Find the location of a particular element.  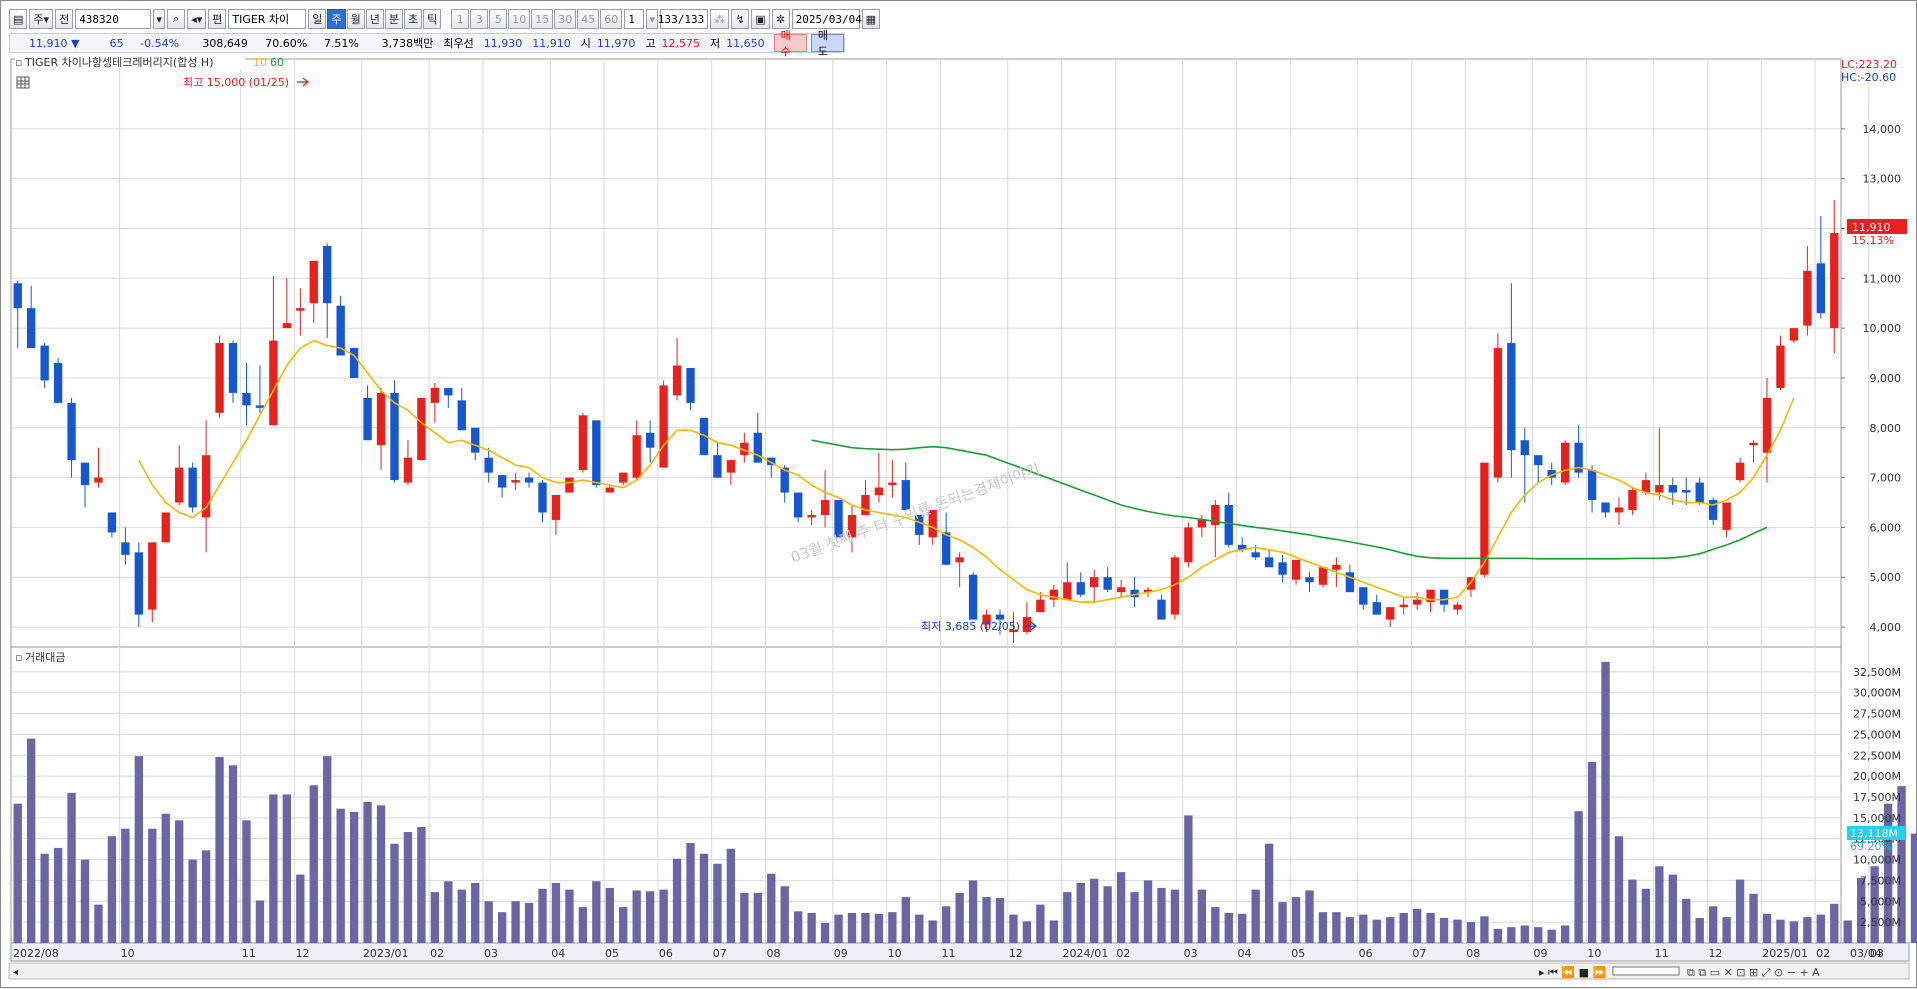

code-dropdown-icon: ▾ is located at coordinates (159, 19).